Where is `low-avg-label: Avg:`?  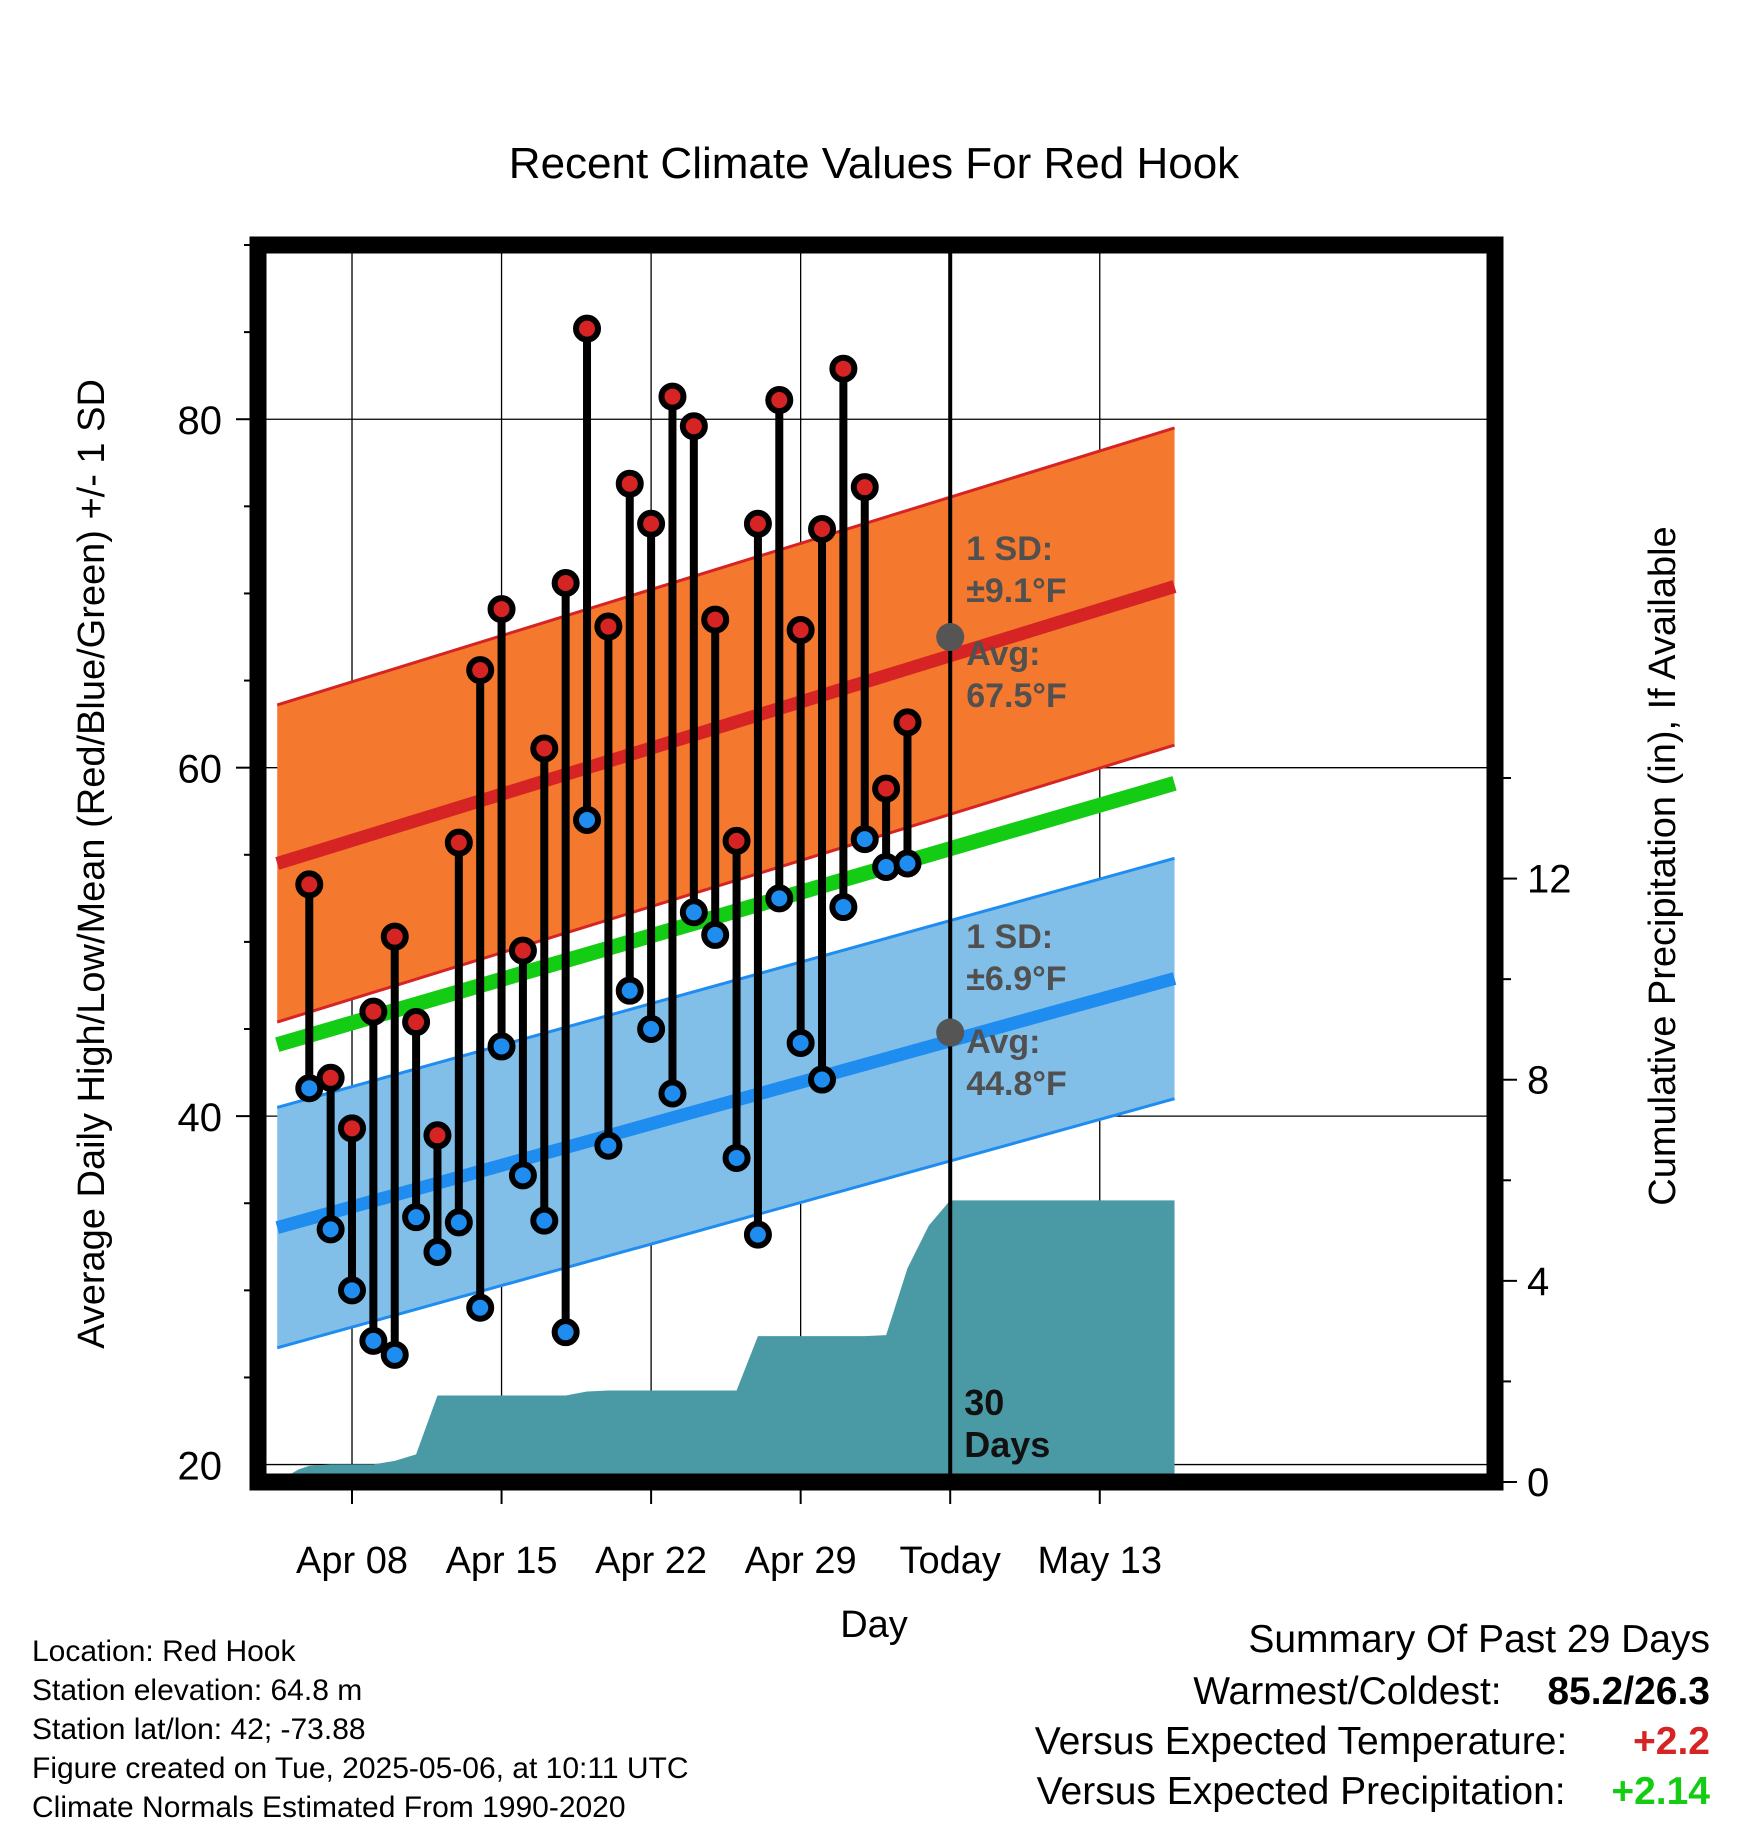 low-avg-label: Avg: is located at coordinates (1003, 1042).